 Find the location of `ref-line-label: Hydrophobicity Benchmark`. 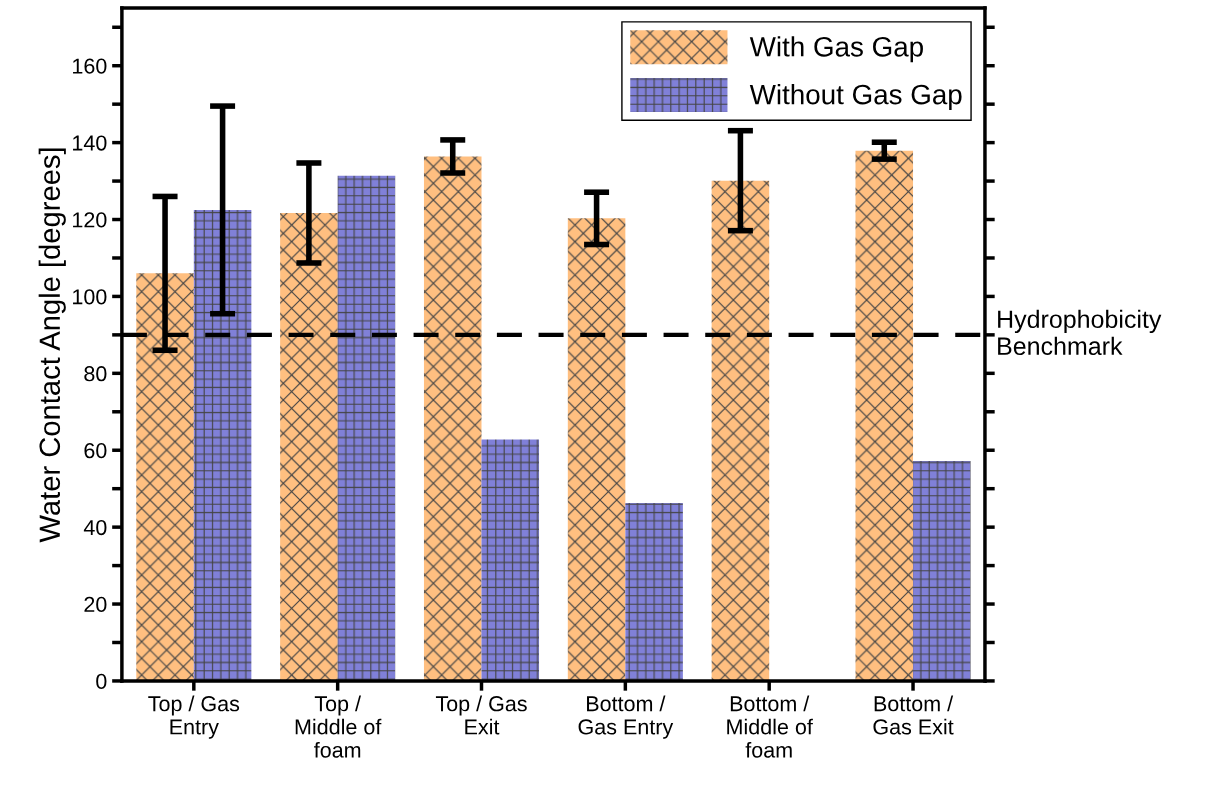

ref-line-label: Hydrophobicity Benchmark is located at coordinates (1080, 332).